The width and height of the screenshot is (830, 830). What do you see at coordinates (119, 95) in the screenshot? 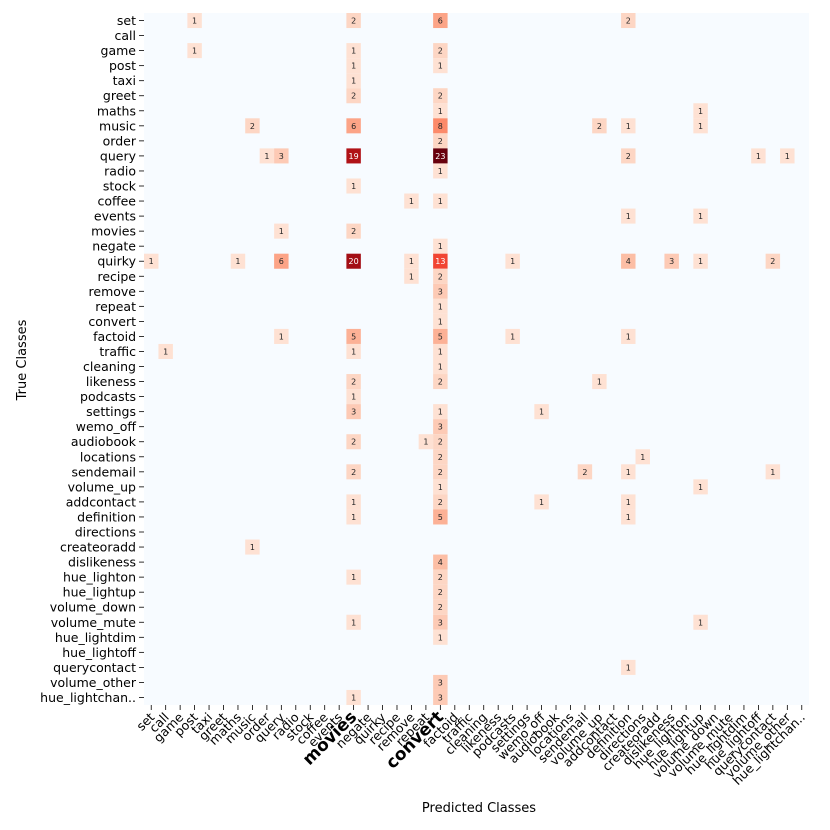
I see `y-tick-label: greet` at bounding box center [119, 95].